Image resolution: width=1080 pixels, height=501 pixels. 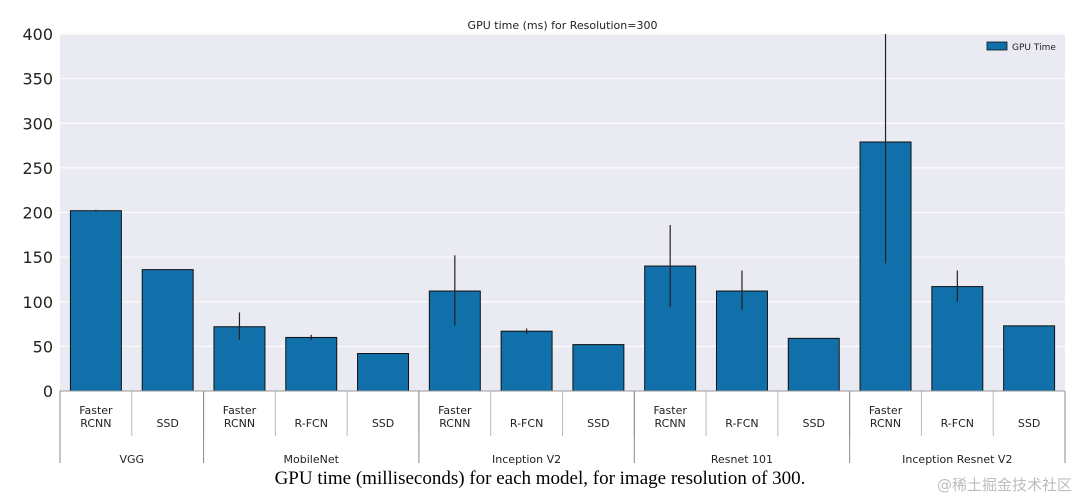 What do you see at coordinates (37, 123) in the screenshot?
I see `y-tick-label: 300` at bounding box center [37, 123].